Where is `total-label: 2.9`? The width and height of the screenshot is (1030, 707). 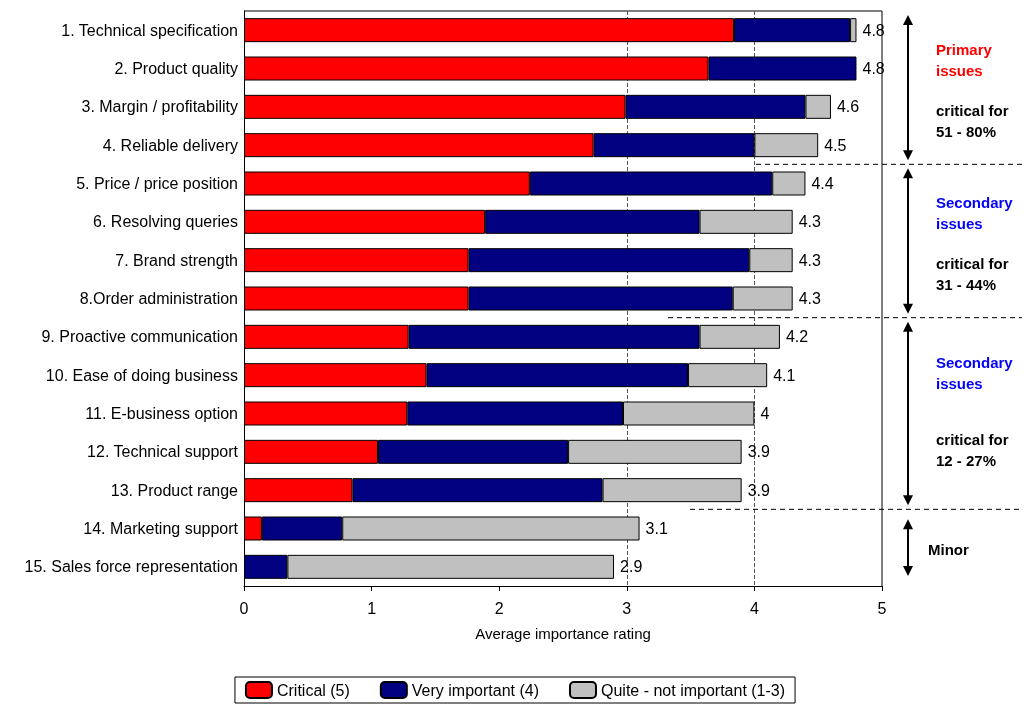
total-label: 2.9 is located at coordinates (631, 567).